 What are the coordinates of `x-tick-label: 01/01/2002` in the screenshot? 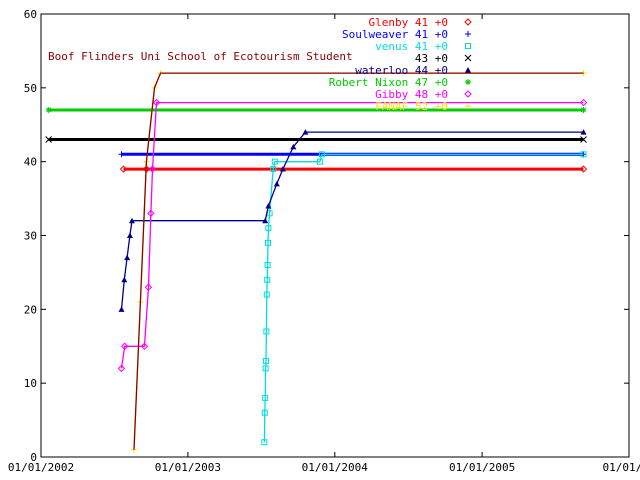 It's located at (41, 467).